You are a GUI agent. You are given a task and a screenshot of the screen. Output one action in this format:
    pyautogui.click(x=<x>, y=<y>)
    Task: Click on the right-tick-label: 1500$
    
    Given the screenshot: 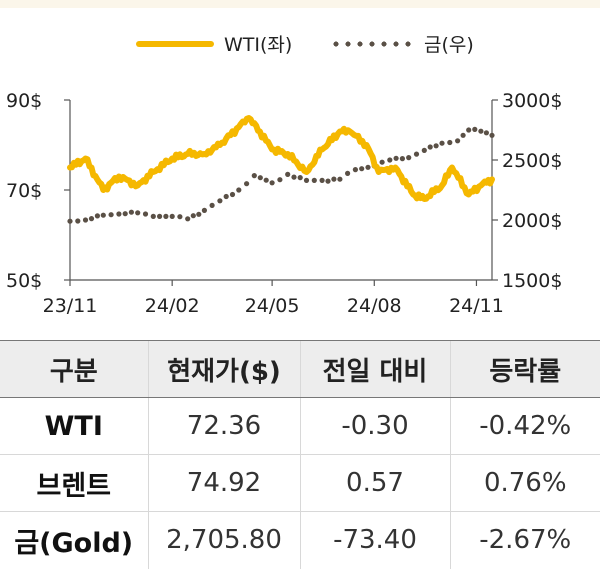 What is the action you would take?
    pyautogui.click(x=532, y=281)
    